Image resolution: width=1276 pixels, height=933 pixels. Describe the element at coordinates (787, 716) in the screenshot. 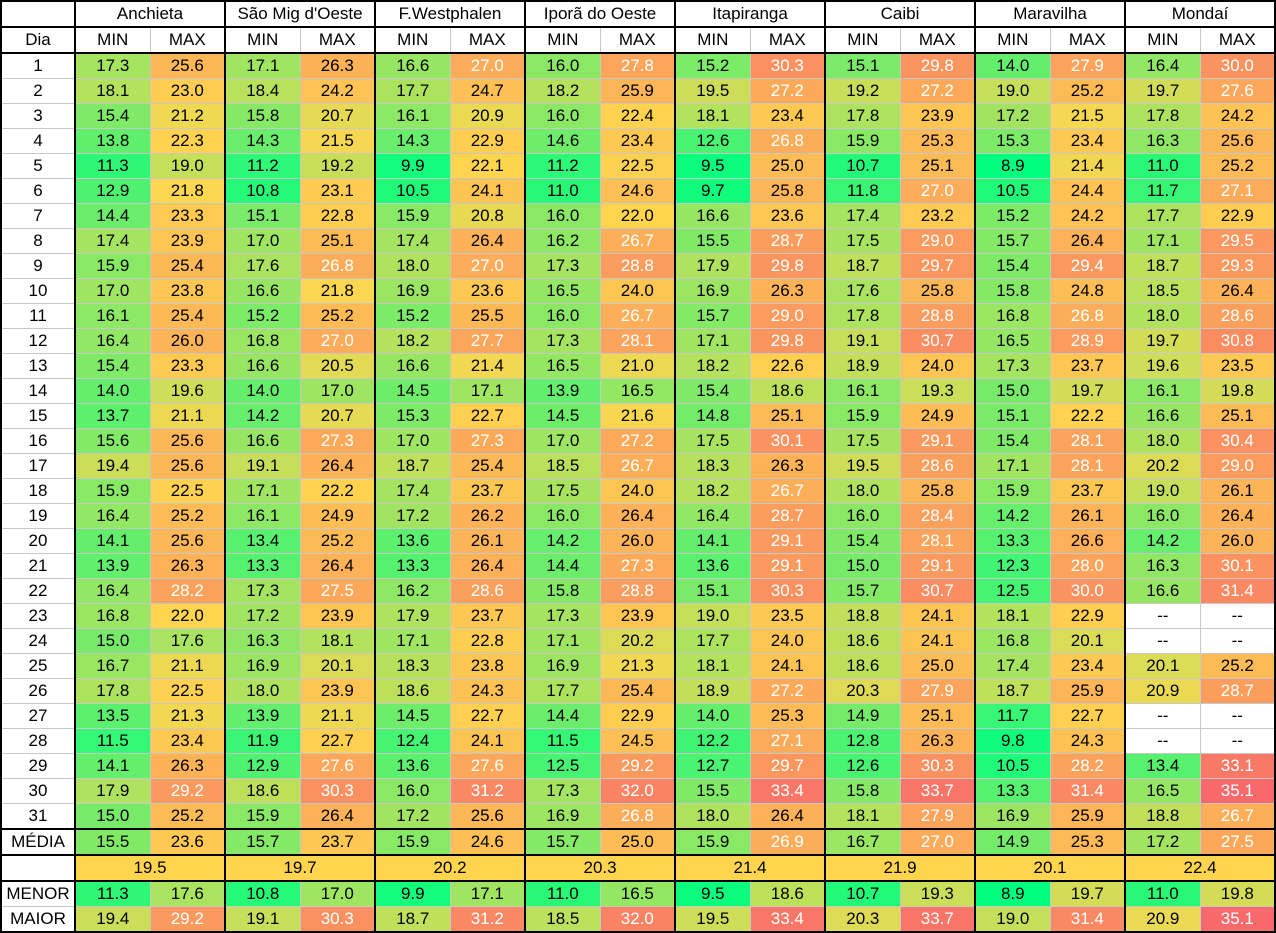

I see `max-temp-cell: 25.3` at that location.